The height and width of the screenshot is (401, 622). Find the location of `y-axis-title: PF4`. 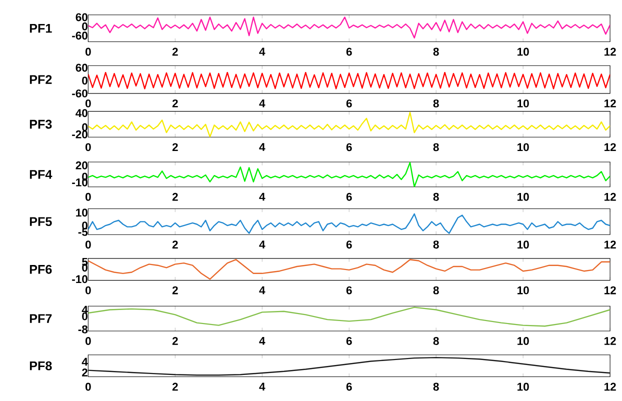

y-axis-title: PF4 is located at coordinates (41, 174).